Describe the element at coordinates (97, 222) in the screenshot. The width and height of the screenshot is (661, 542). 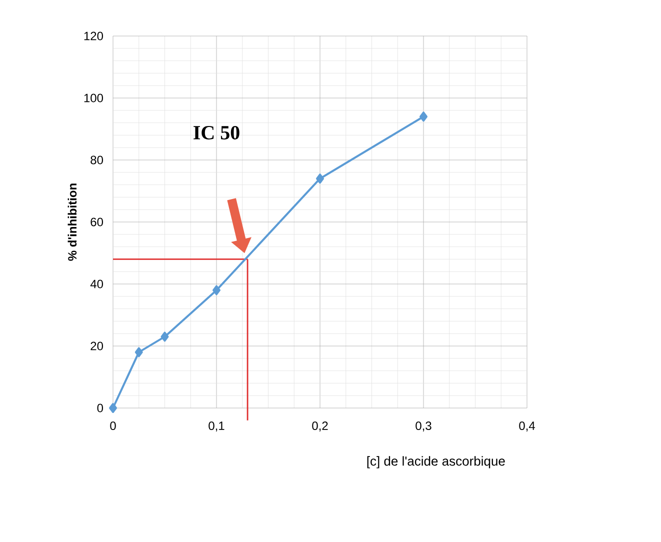
I see `y-tick-label: 60` at that location.